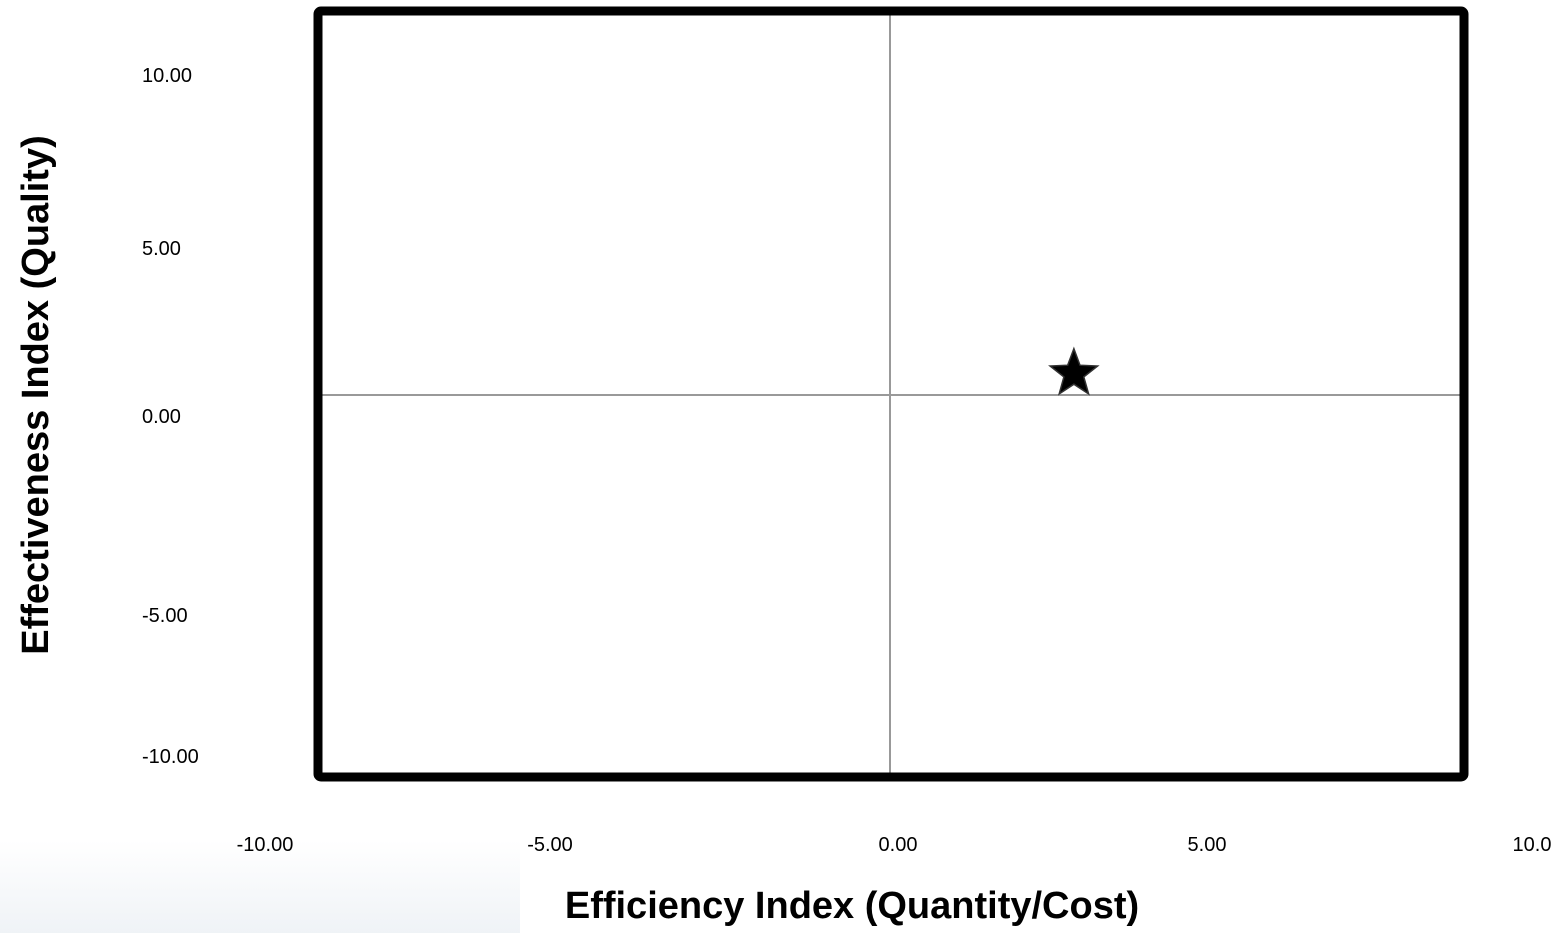 The image size is (1560, 933). Describe the element at coordinates (161, 249) in the screenshot. I see `y-tick-label: 5.00` at that location.